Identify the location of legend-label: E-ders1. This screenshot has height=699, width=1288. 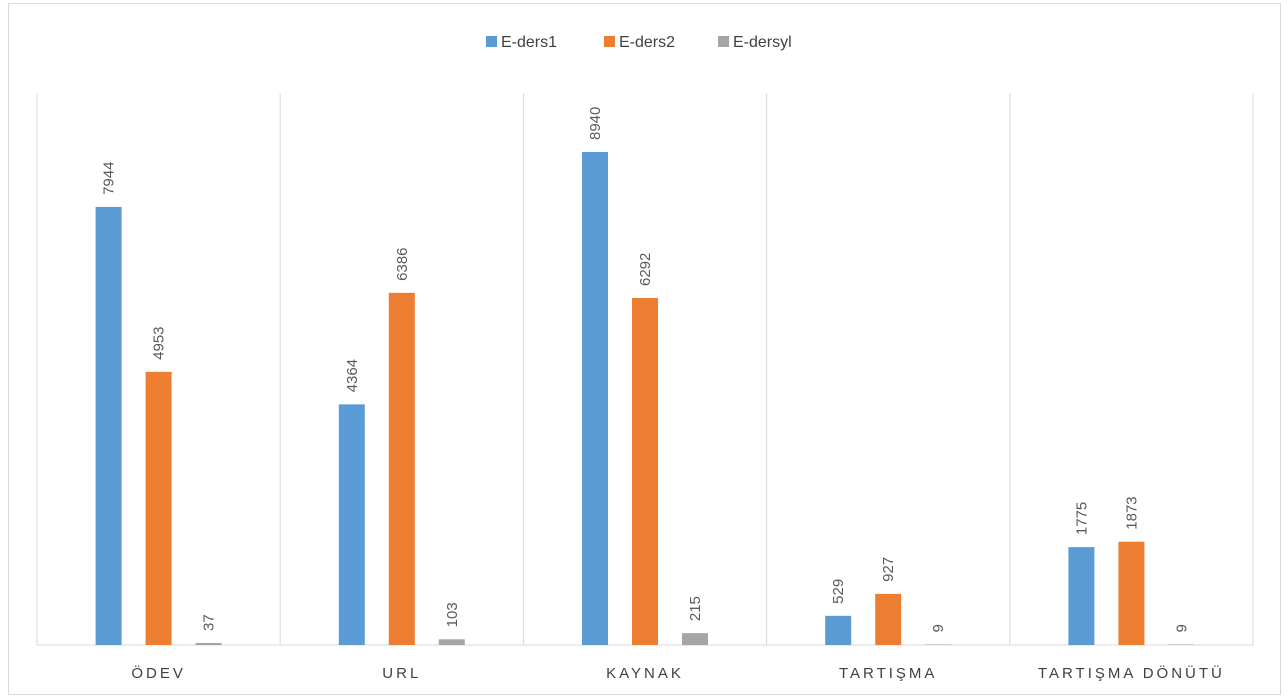
(529, 42).